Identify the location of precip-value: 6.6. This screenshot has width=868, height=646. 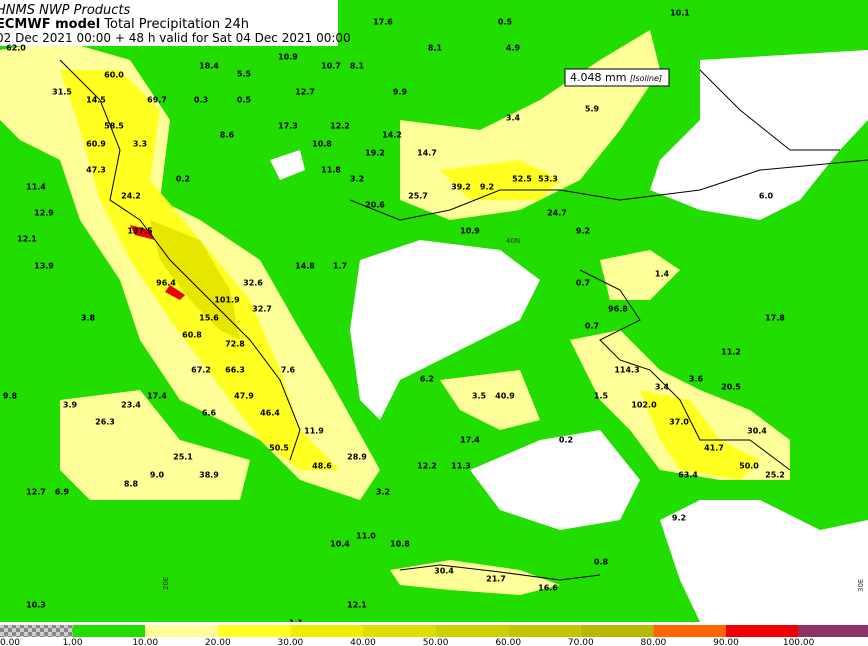
(209, 413).